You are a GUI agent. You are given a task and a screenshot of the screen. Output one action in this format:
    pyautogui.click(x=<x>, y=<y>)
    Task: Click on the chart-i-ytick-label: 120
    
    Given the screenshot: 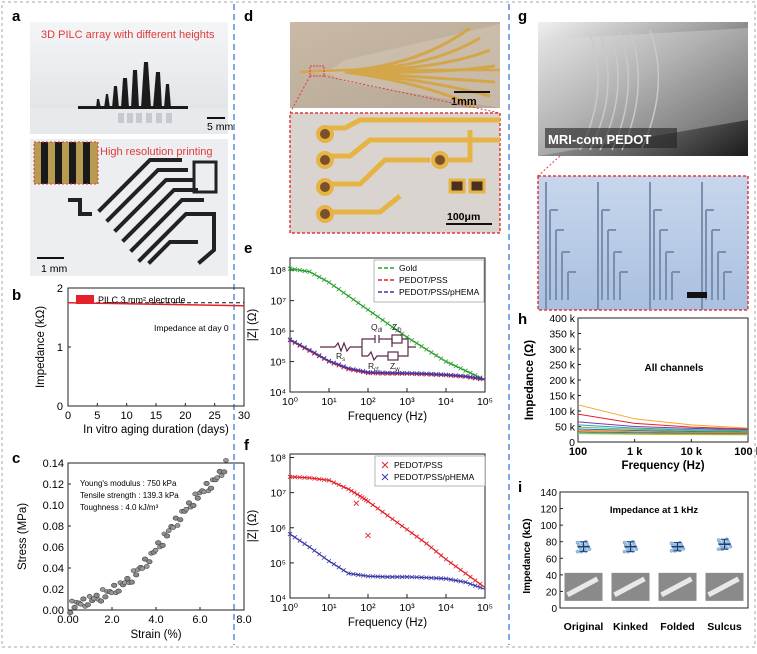 What is the action you would take?
    pyautogui.click(x=548, y=510)
    